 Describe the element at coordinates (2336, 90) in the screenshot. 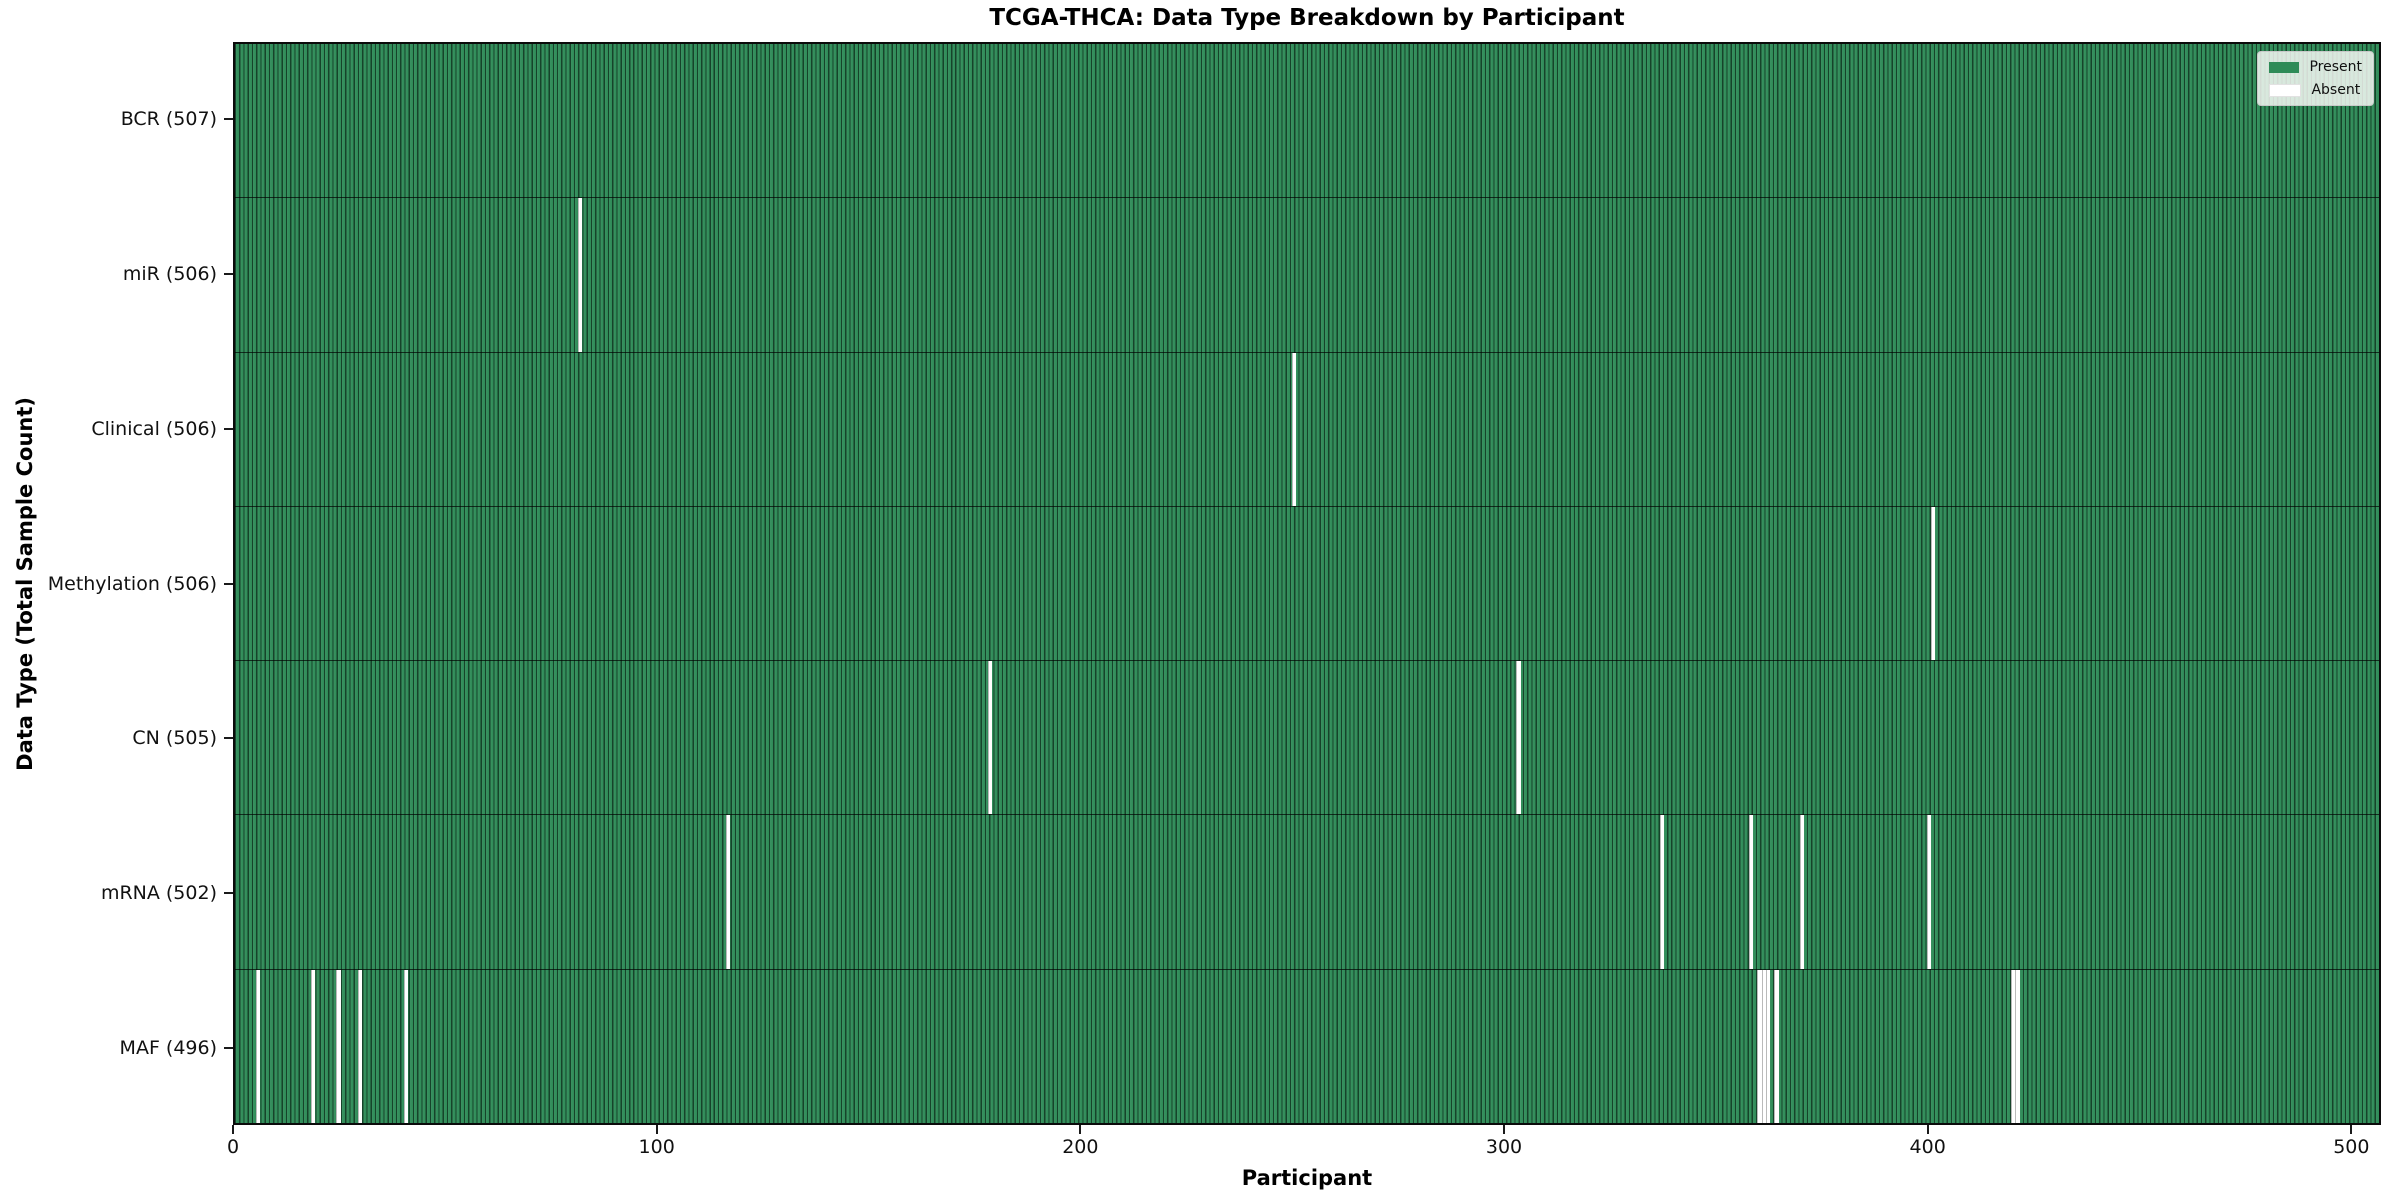

I see `legend-label: Absent` at that location.